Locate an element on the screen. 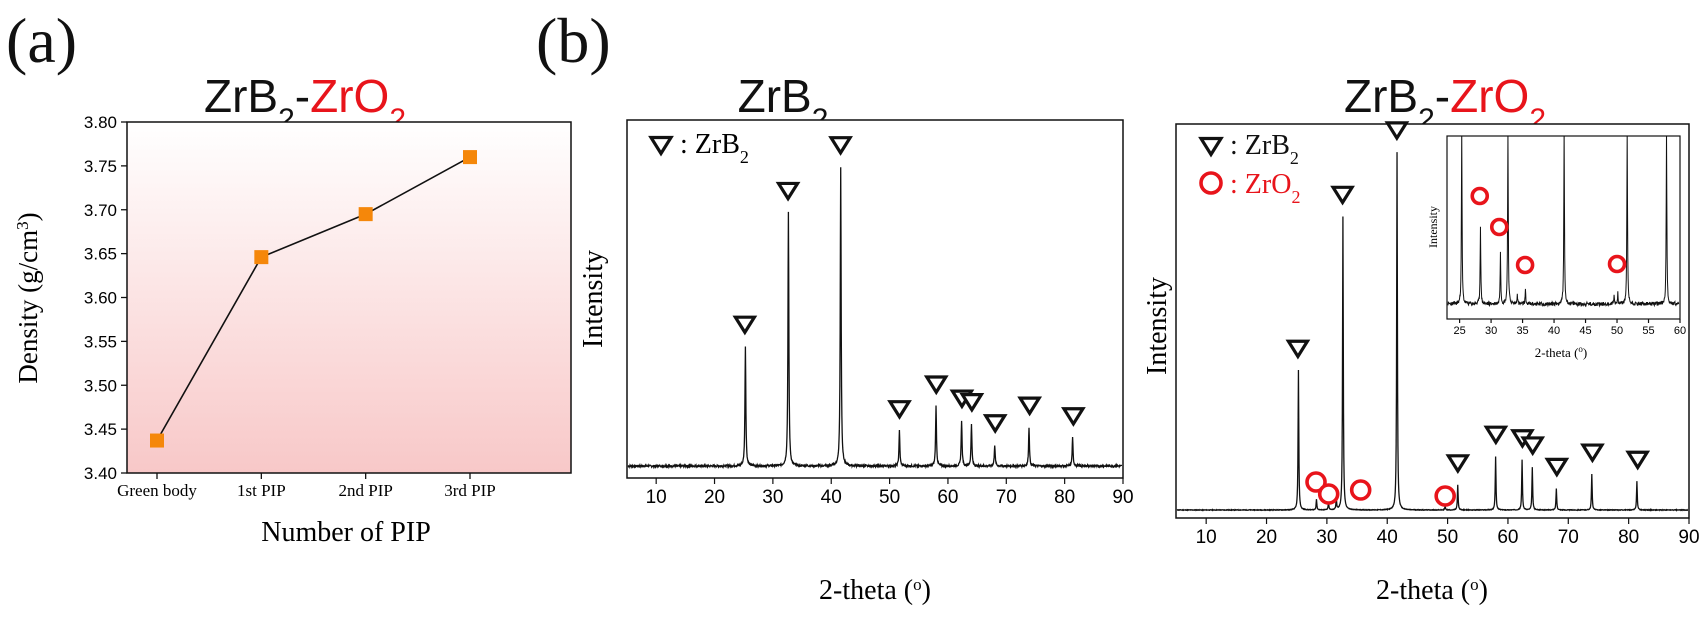  xrd-zrb2-zro2-x-tick-label: 80 is located at coordinates (1628, 537).